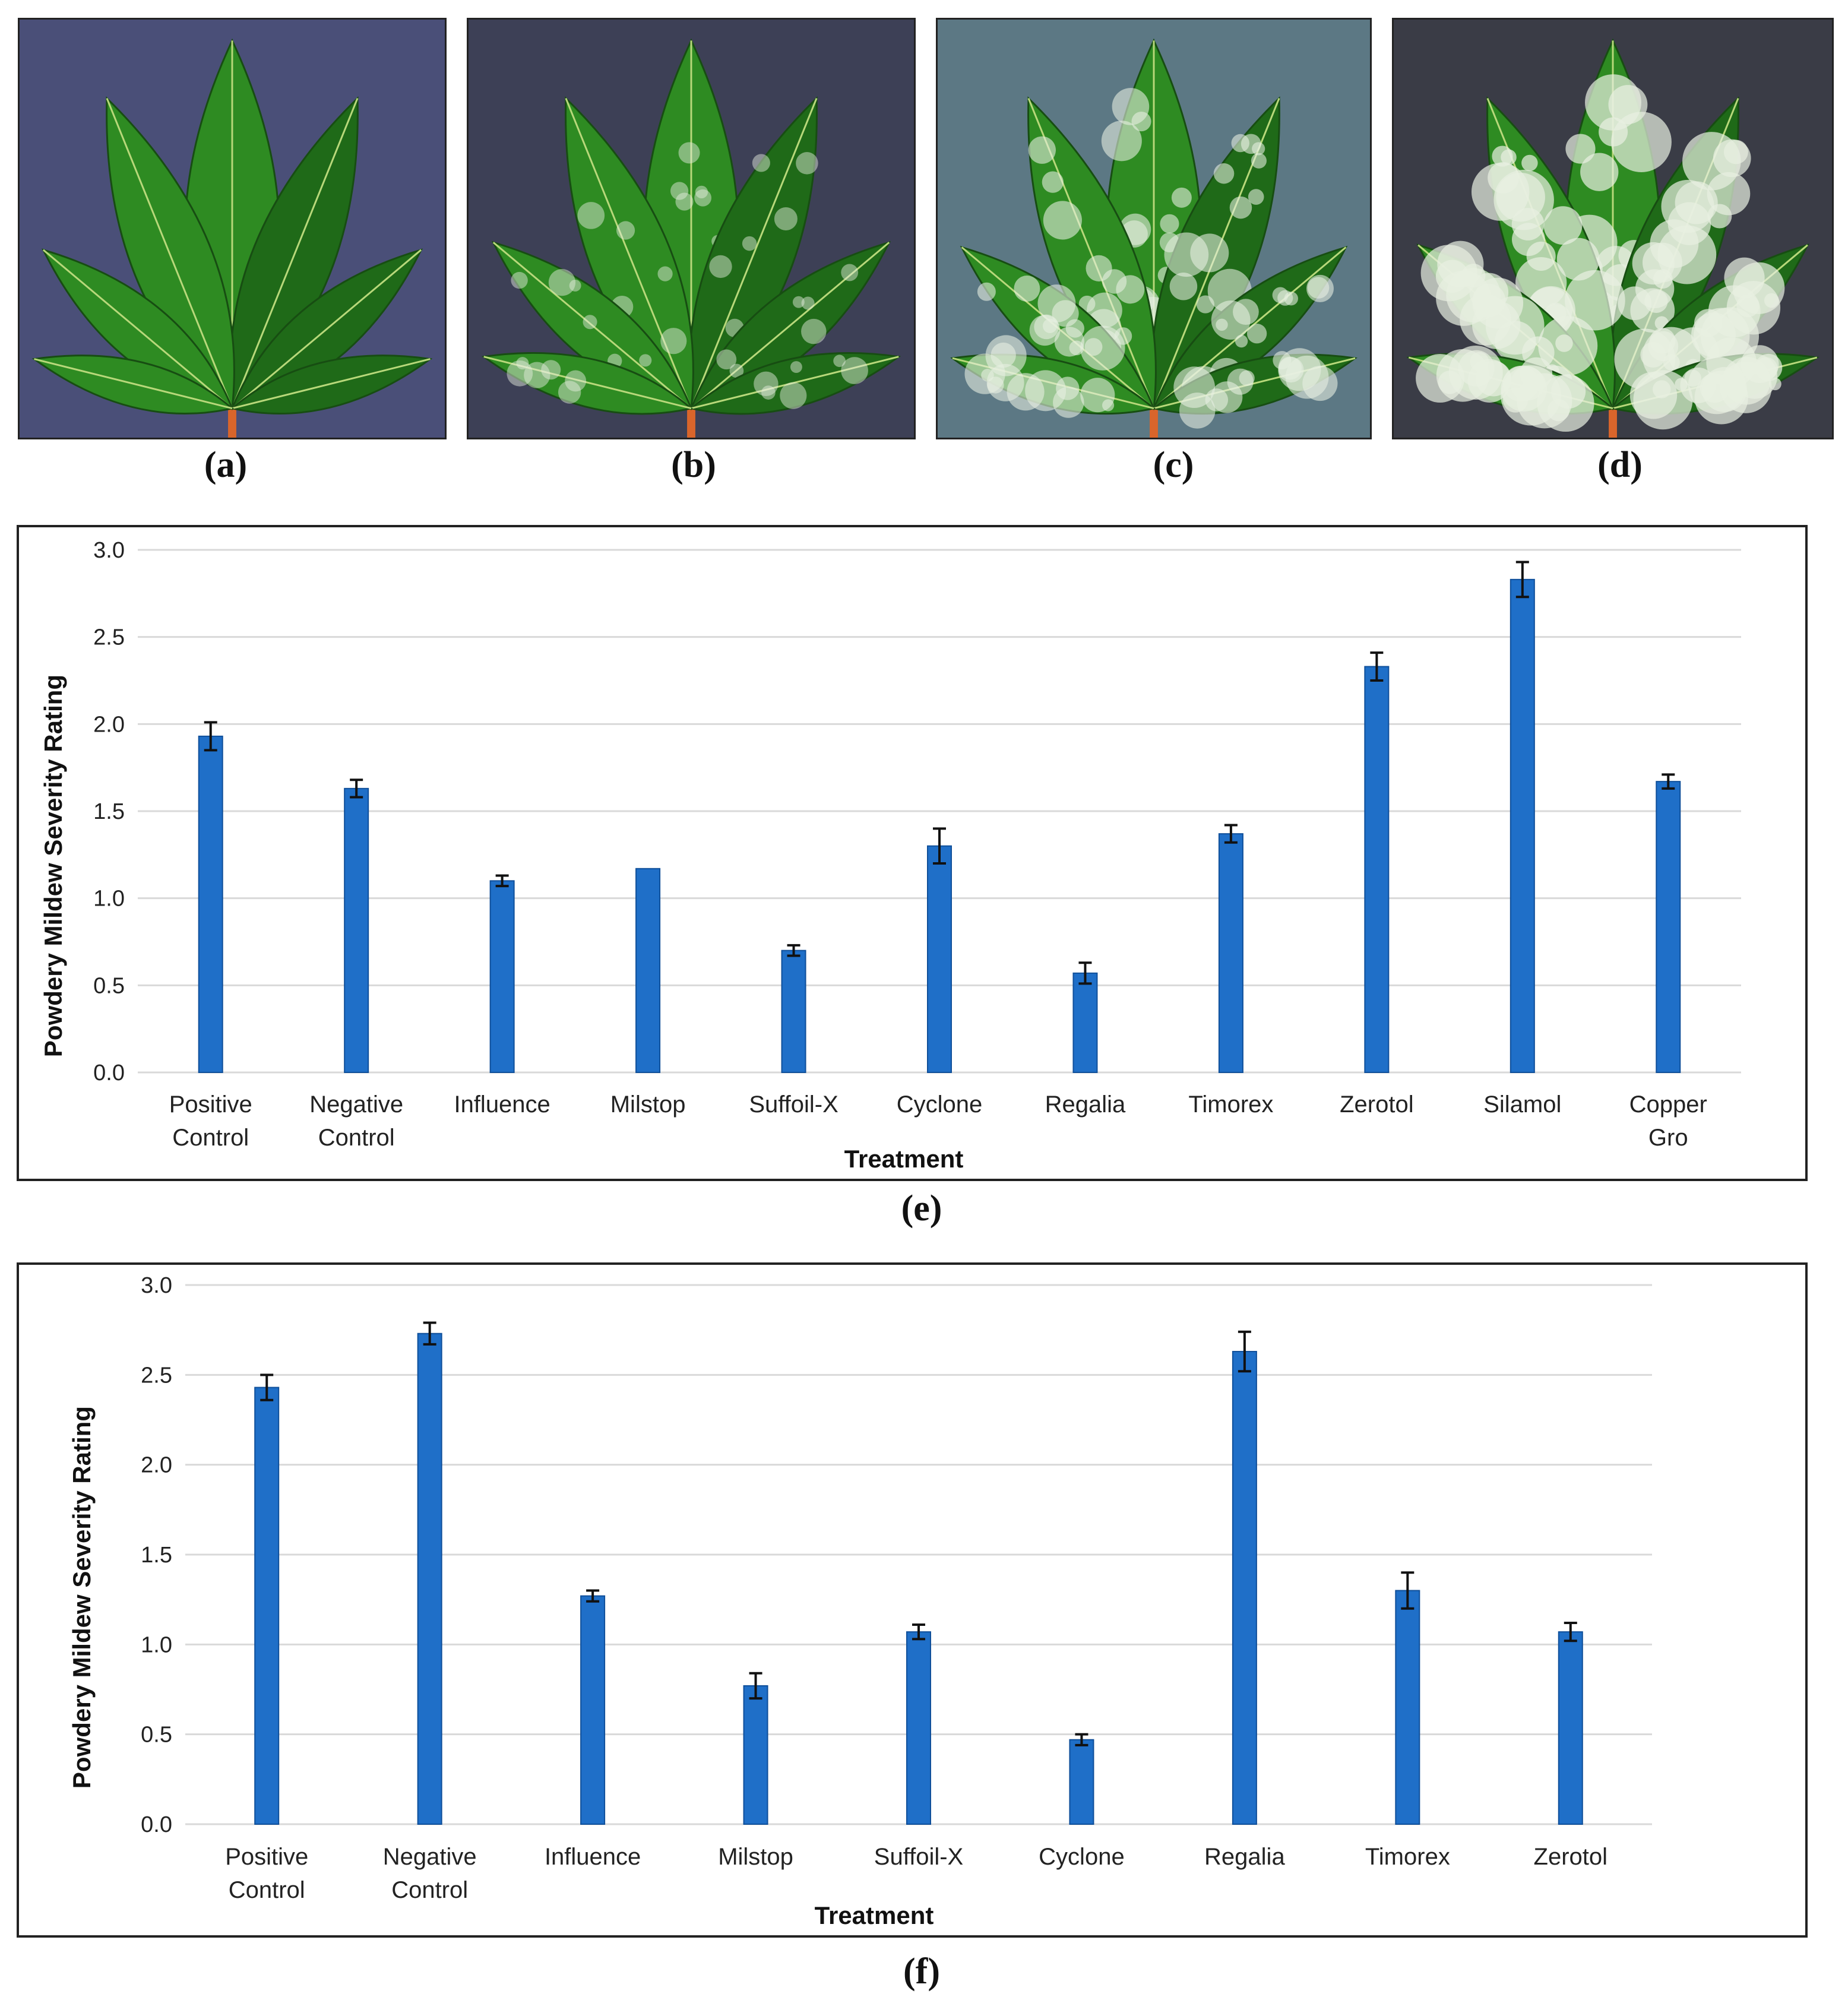  I want to click on x-tick-label: Gro, so click(1668, 1138).